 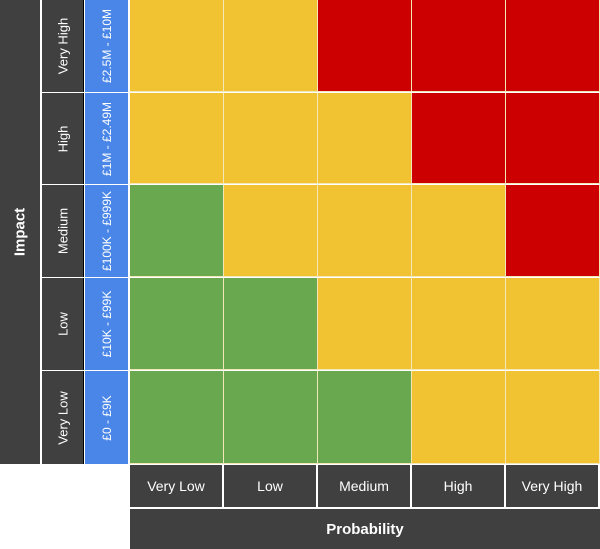 I want to click on impact-range-text: £1M - £2.49M, so click(x=106, y=138).